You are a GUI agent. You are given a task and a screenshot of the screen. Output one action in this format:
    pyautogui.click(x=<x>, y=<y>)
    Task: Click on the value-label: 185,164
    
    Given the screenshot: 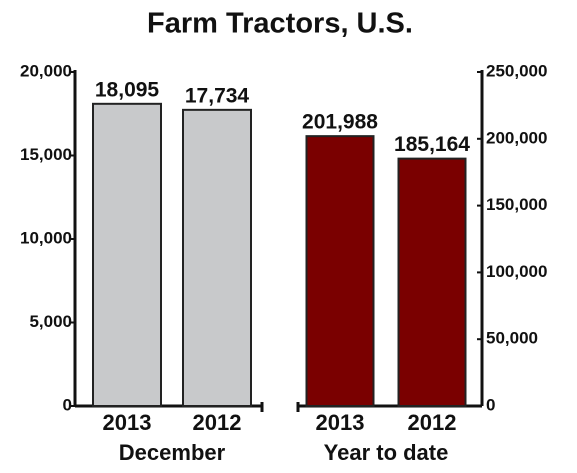 What is the action you would take?
    pyautogui.click(x=432, y=144)
    